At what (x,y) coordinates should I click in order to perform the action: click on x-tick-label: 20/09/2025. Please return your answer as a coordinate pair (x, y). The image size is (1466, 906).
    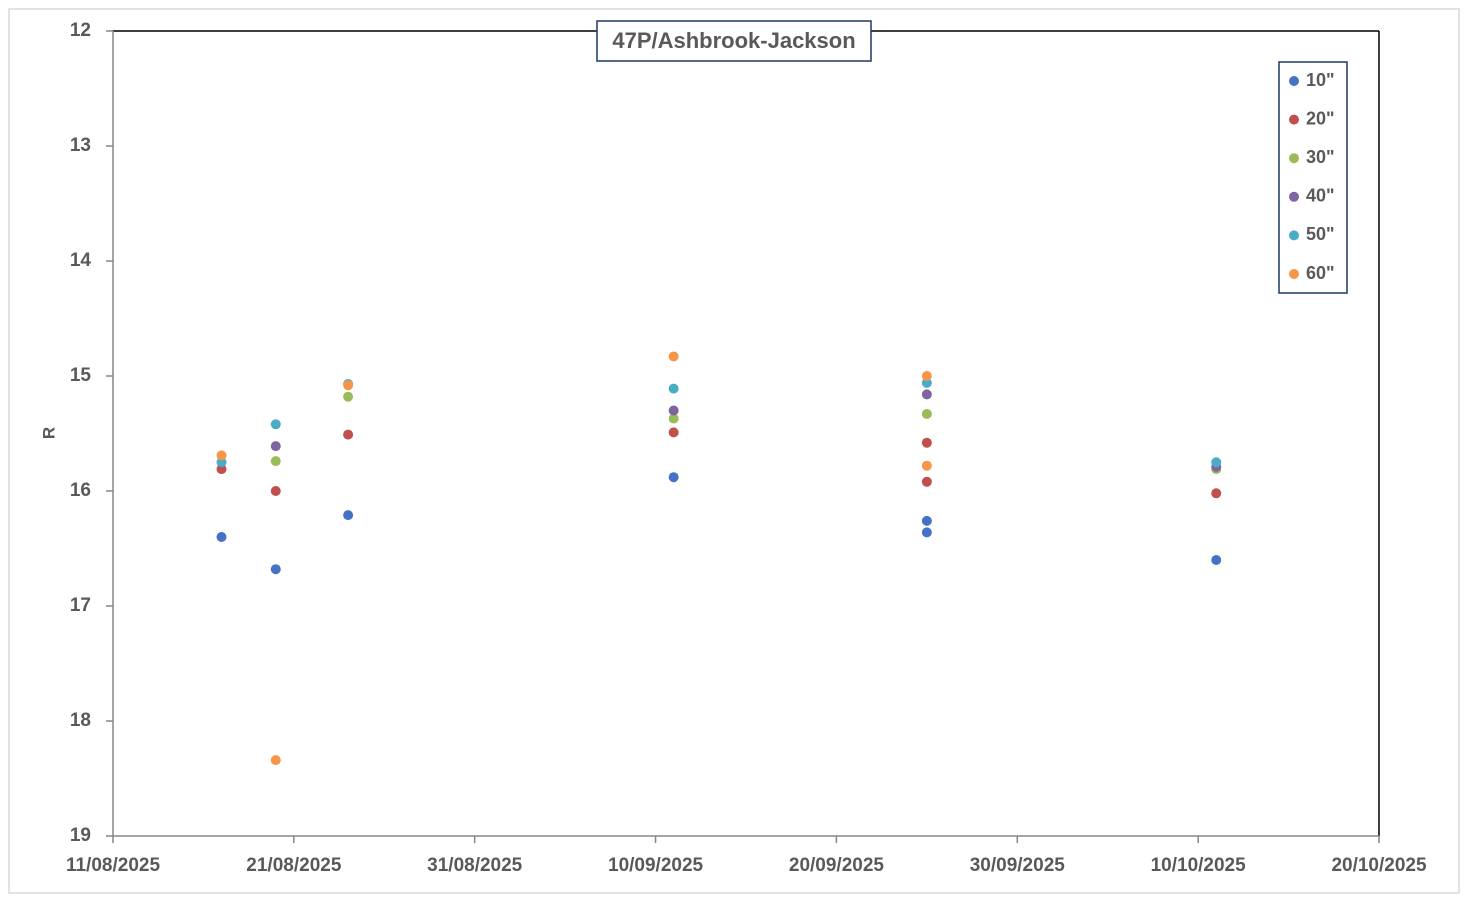
    Looking at the image, I should click on (837, 865).